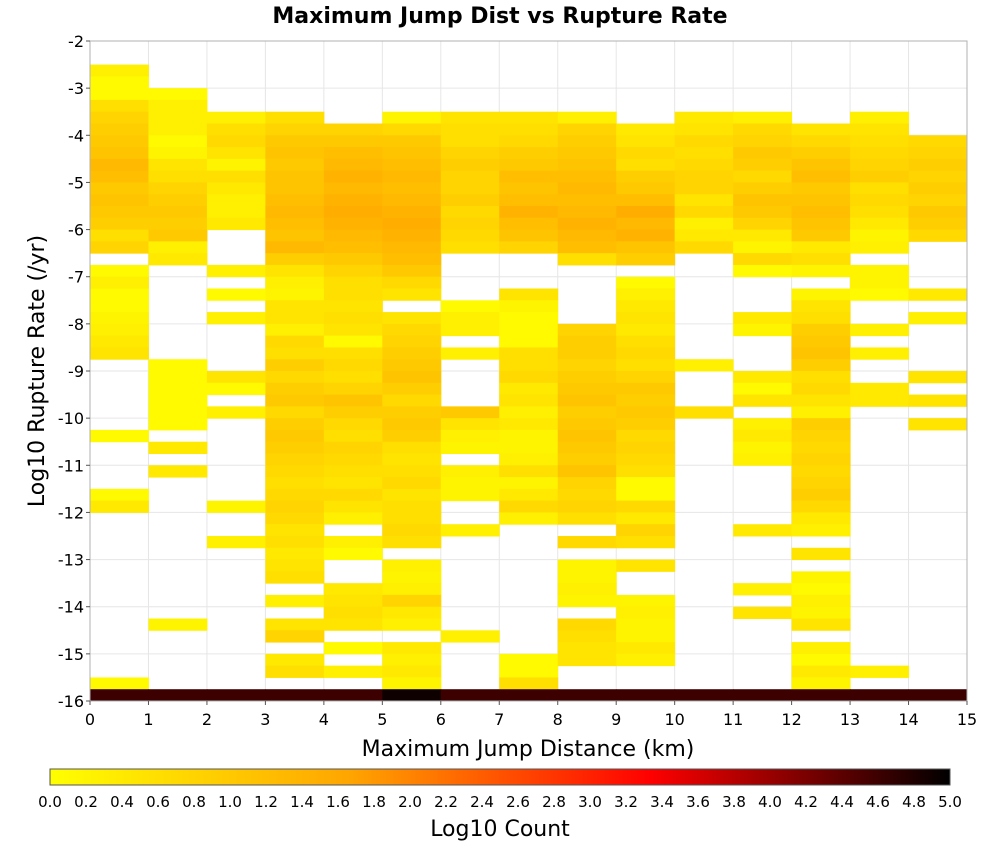 This screenshot has width=1000, height=850. I want to click on colorbar-tick-label: 3.8, so click(734, 802).